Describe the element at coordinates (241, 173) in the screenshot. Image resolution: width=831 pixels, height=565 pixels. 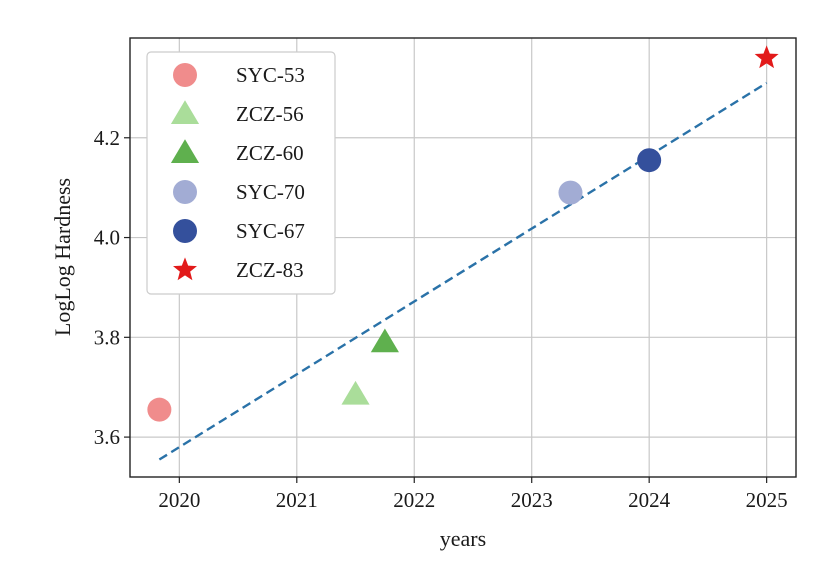
I see `legend: SYC-53 ZCZ-56 ZCZ-60 SYC-70 SYC-67 ZCZ-83` at that location.